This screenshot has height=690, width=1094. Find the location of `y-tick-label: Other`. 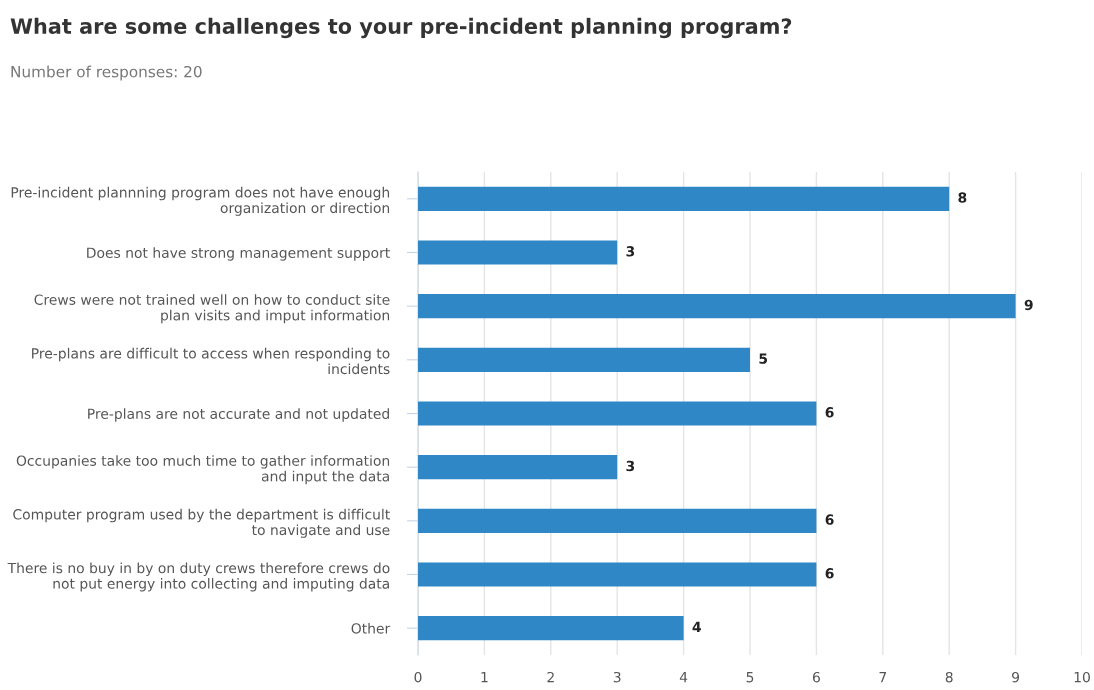

y-tick-label: Other is located at coordinates (371, 628).